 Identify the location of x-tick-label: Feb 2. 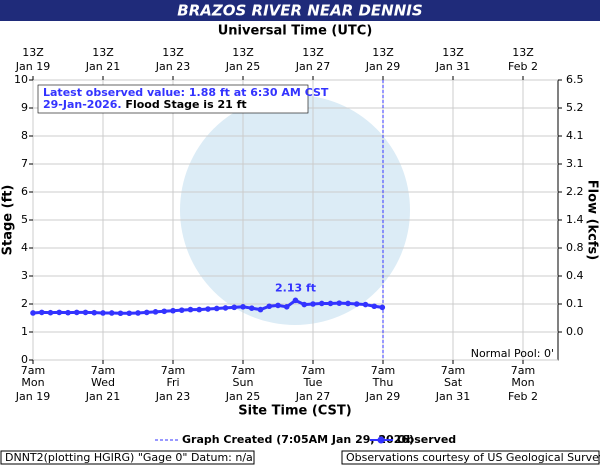
(523, 396).